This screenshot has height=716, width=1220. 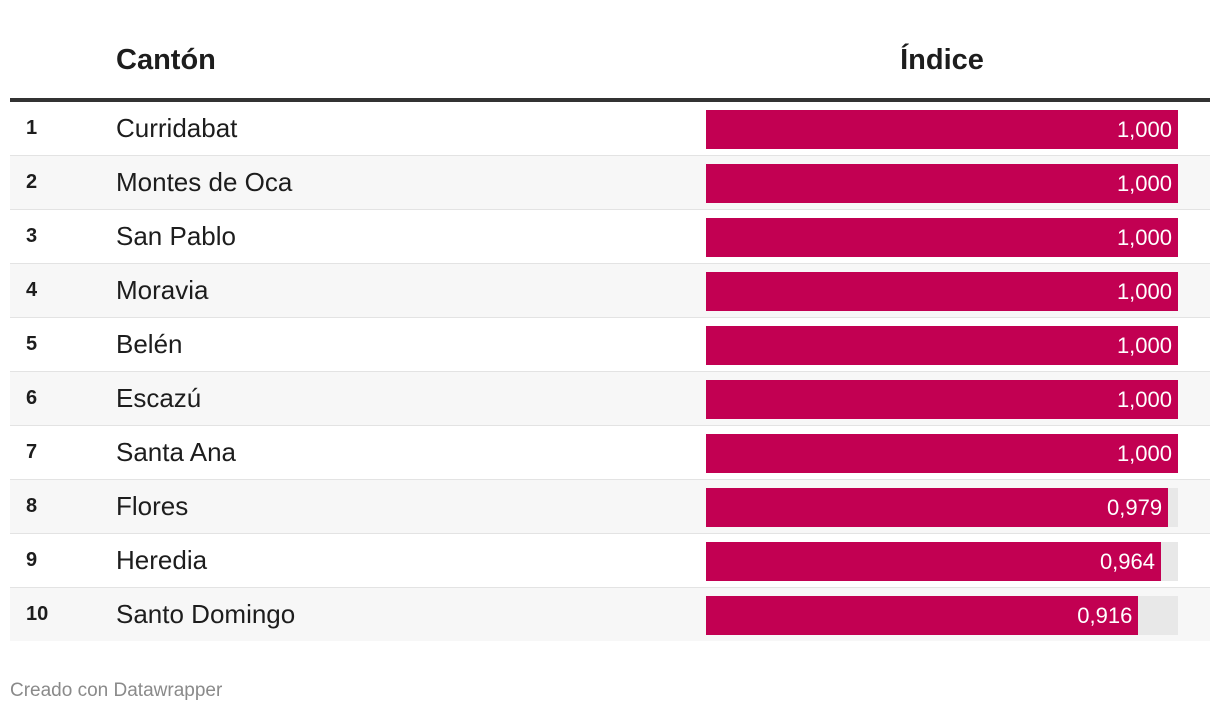 What do you see at coordinates (1127, 561) in the screenshot?
I see `bar-value-label: 0,964` at bounding box center [1127, 561].